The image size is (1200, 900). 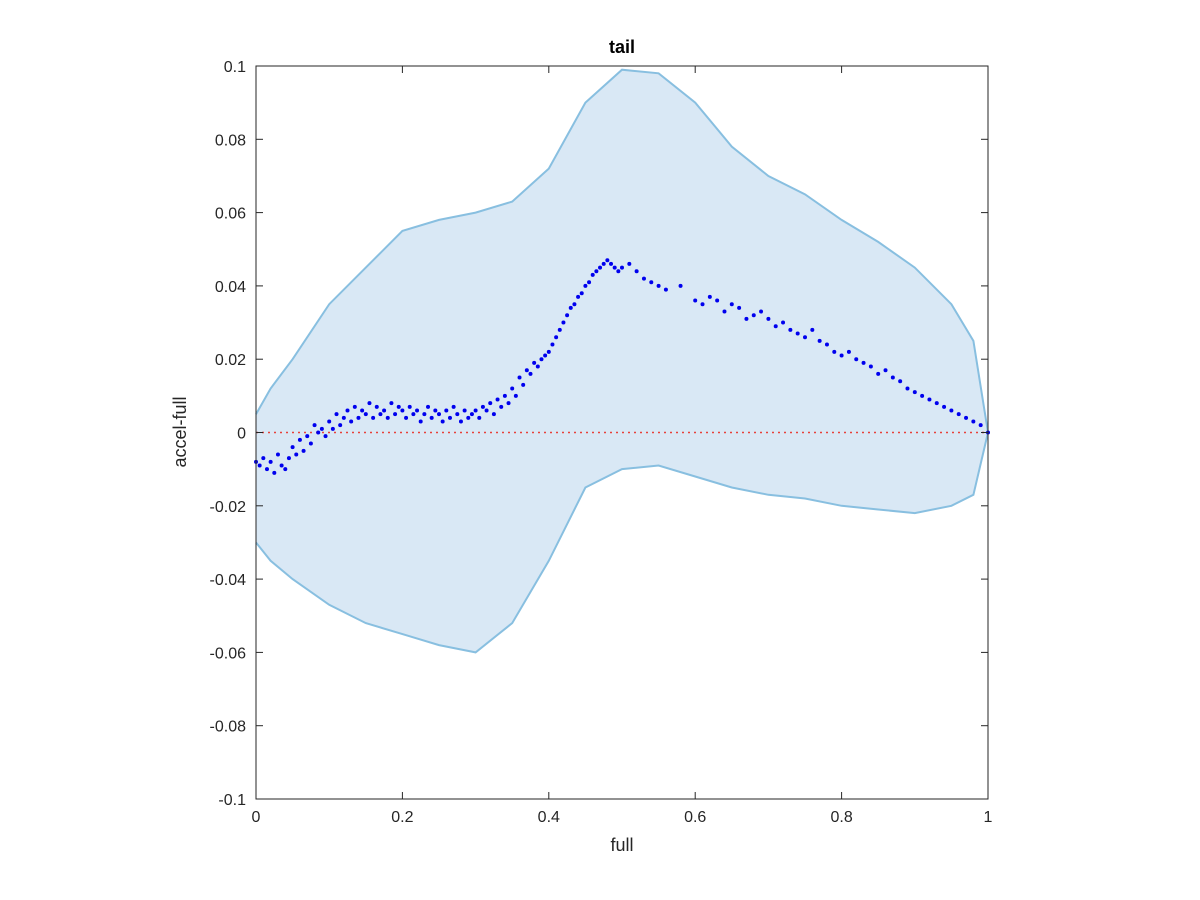 I want to click on data-points, so click(x=622, y=366).